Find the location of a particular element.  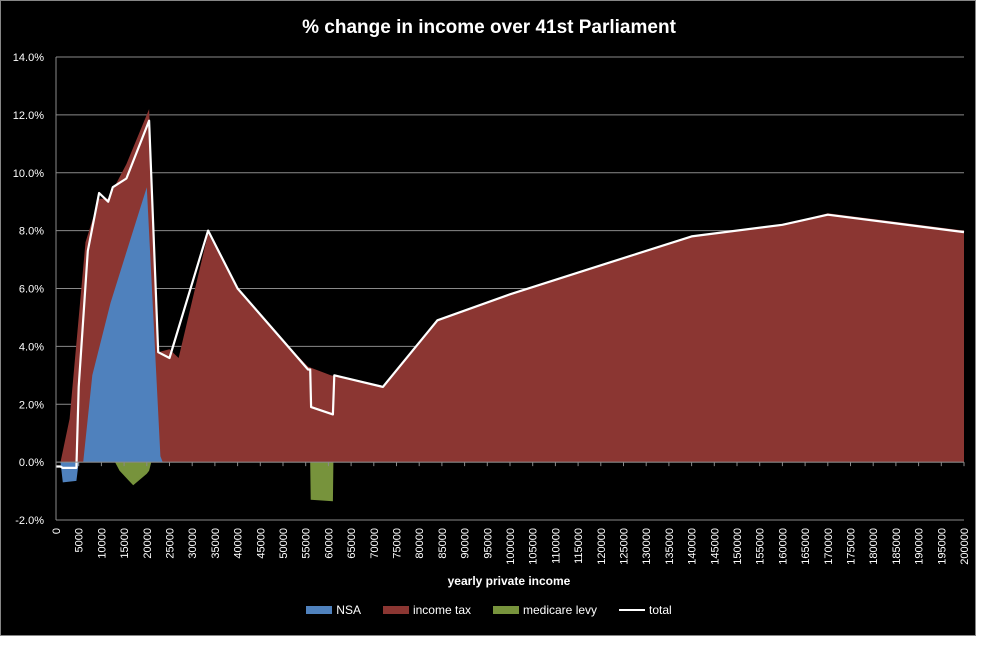

x-tick-label: 100000 is located at coordinates (511, 546).